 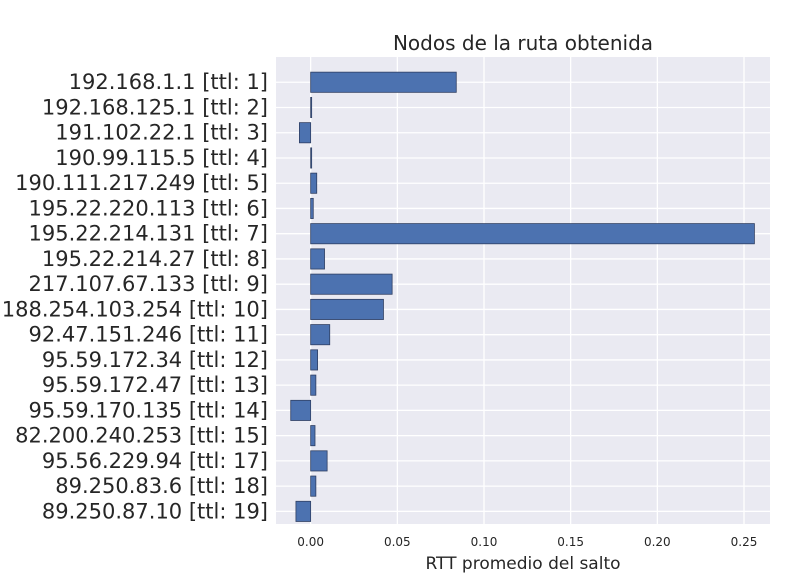 I want to click on x-tick-labels: 0.00 0.05 0.10 0.15 0.20 0.25, so click(x=527, y=542).